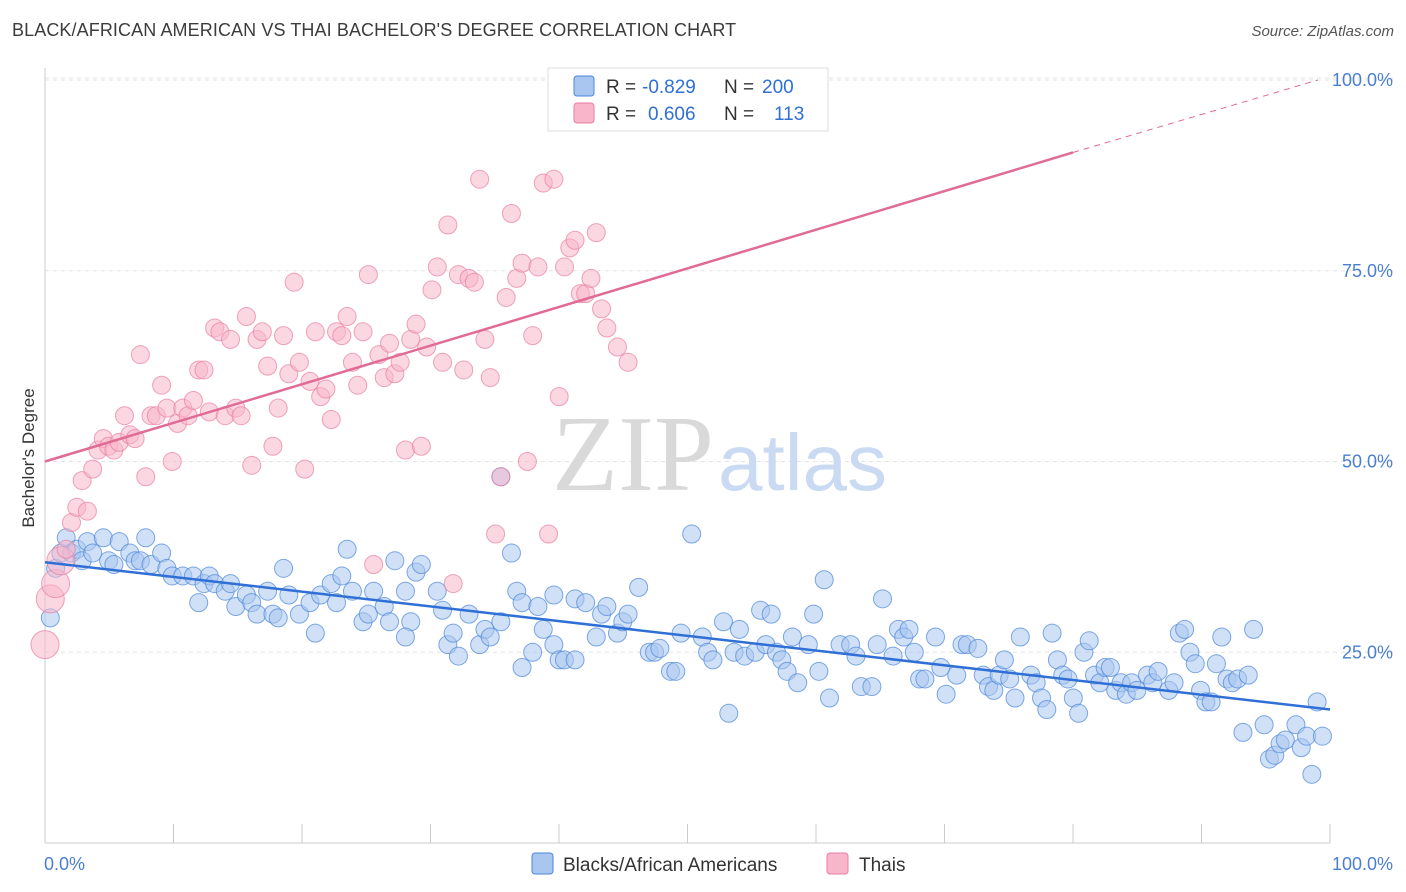 This screenshot has width=1406, height=892. What do you see at coordinates (621, 114) in the screenshot?
I see `legend-r-label-2: R =` at bounding box center [621, 114].